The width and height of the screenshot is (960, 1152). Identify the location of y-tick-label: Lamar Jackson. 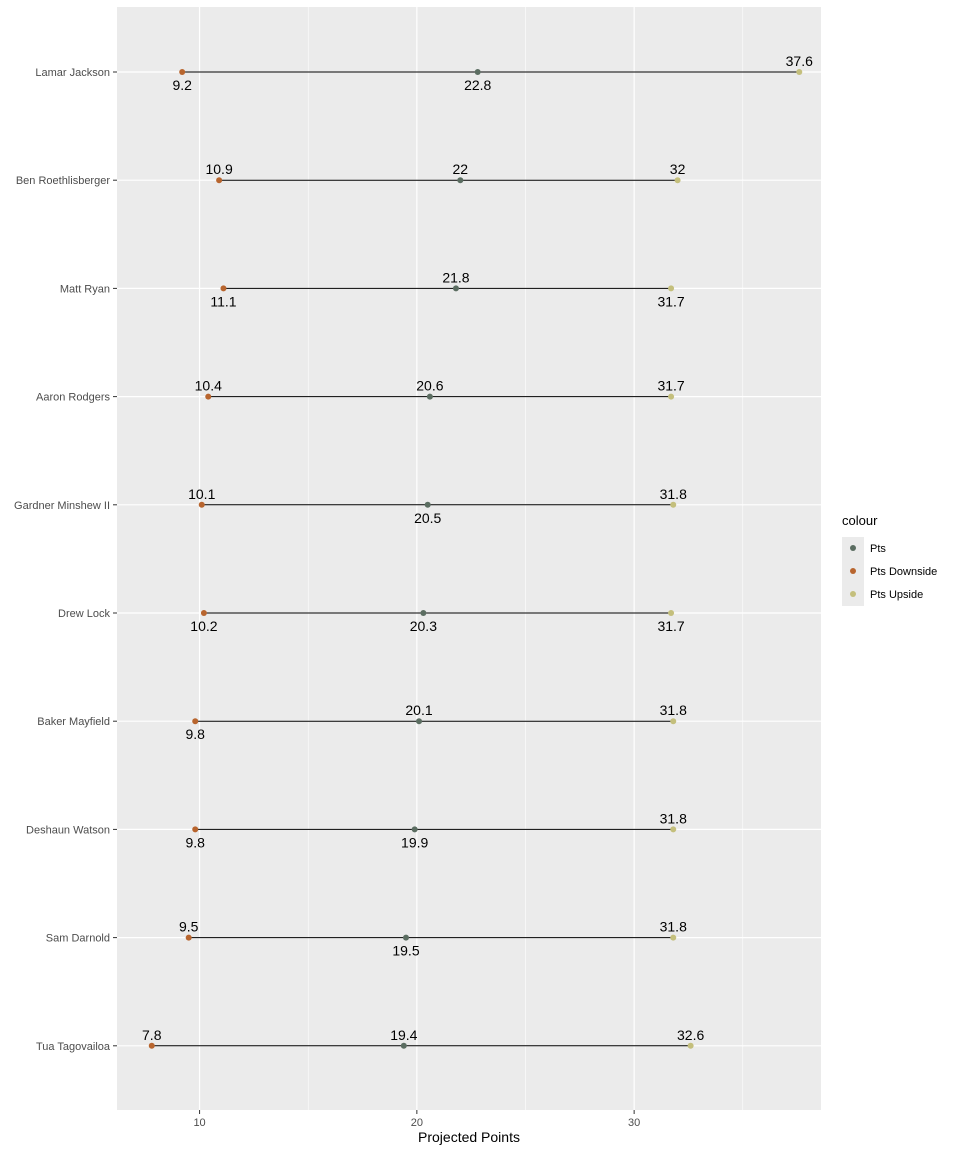
(72, 73).